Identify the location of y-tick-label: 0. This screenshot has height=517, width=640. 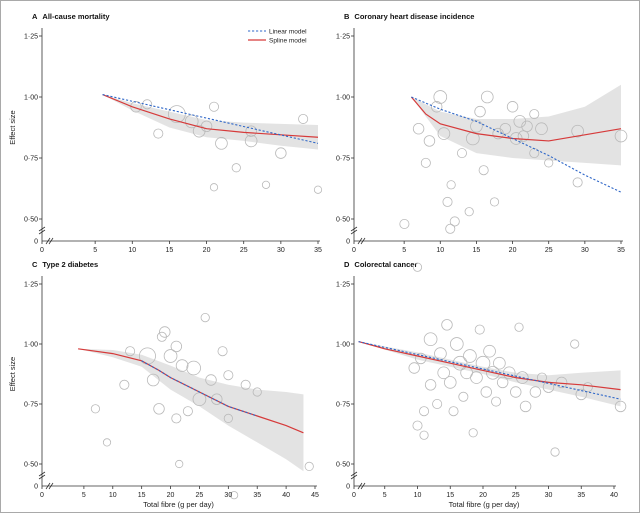
(348, 242).